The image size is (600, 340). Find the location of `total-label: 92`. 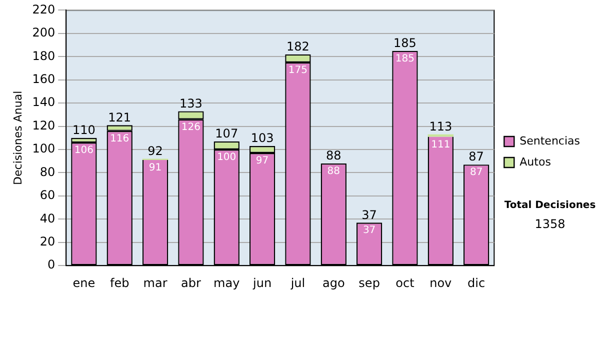

total-label: 92 is located at coordinates (155, 151).